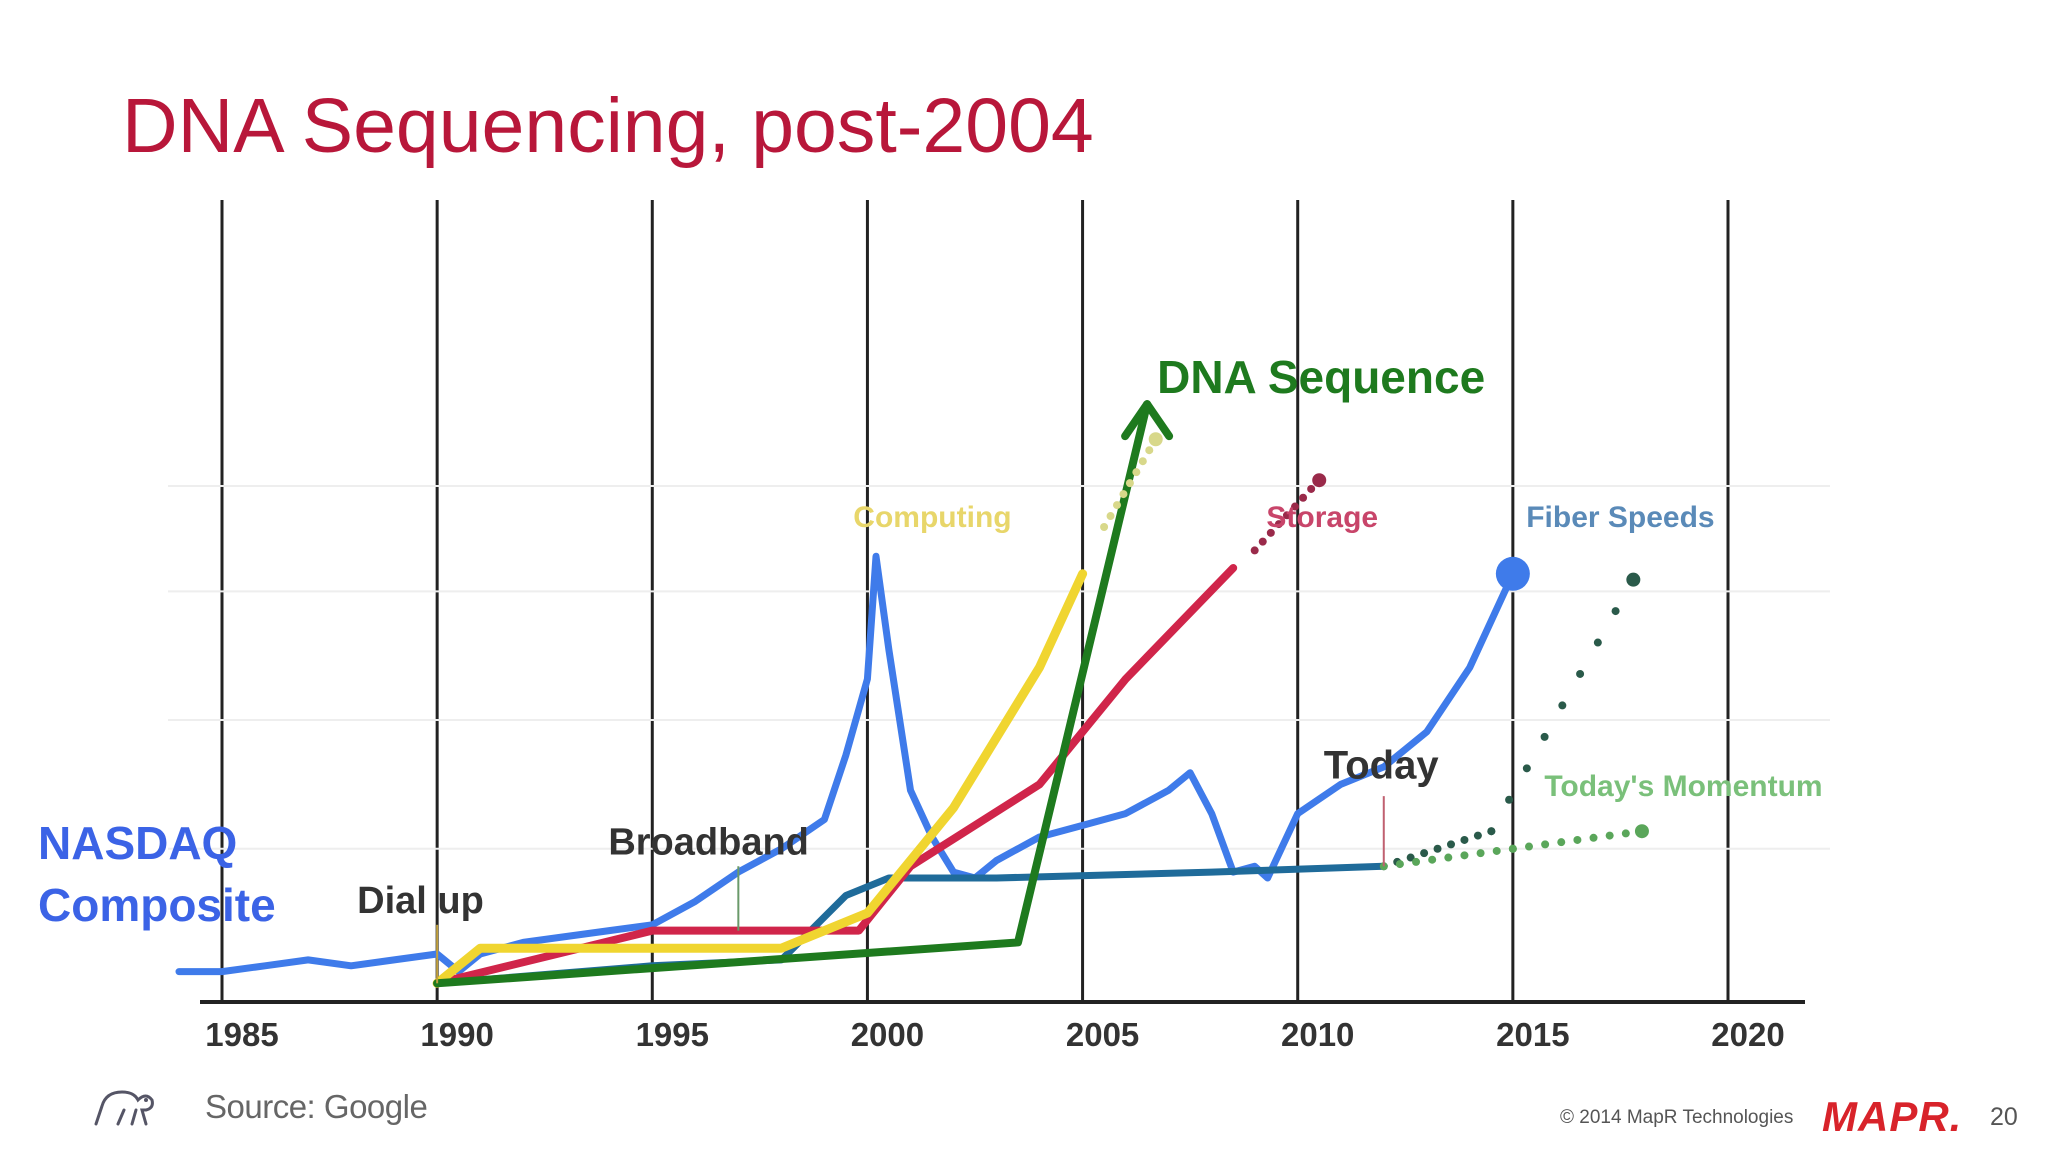  I want to click on source-text: Source: Google, so click(316, 1106).